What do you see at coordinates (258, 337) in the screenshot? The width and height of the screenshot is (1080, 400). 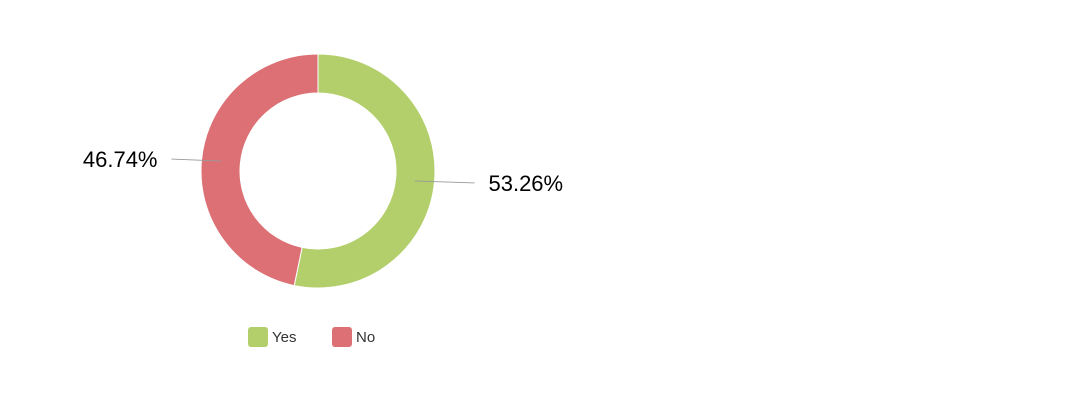 I see `legend-swatch-yes` at bounding box center [258, 337].